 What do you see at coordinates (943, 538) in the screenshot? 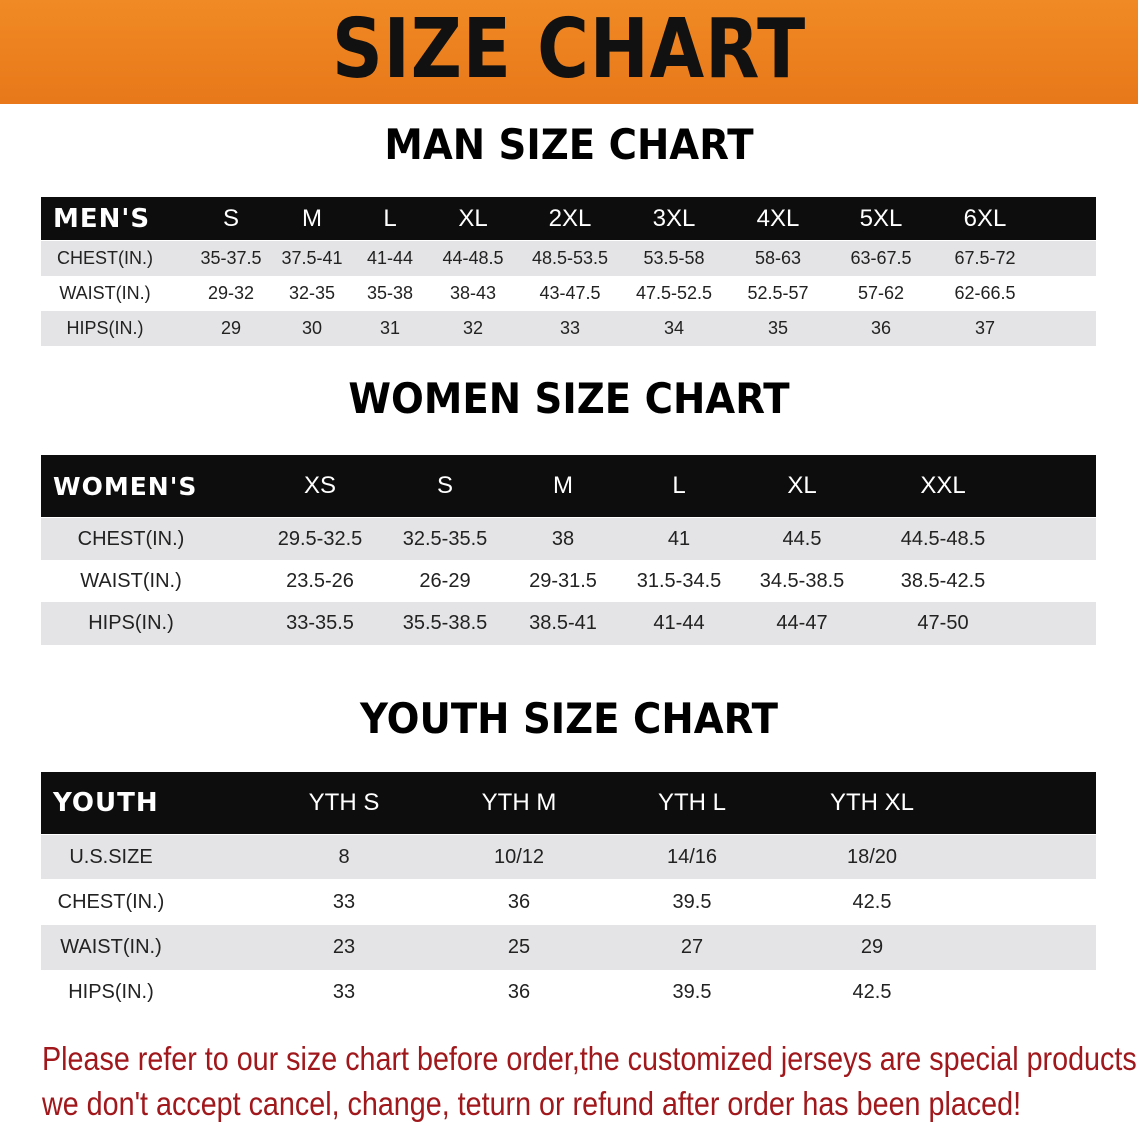
I see `measurement-value: 44.5-48.5` at bounding box center [943, 538].